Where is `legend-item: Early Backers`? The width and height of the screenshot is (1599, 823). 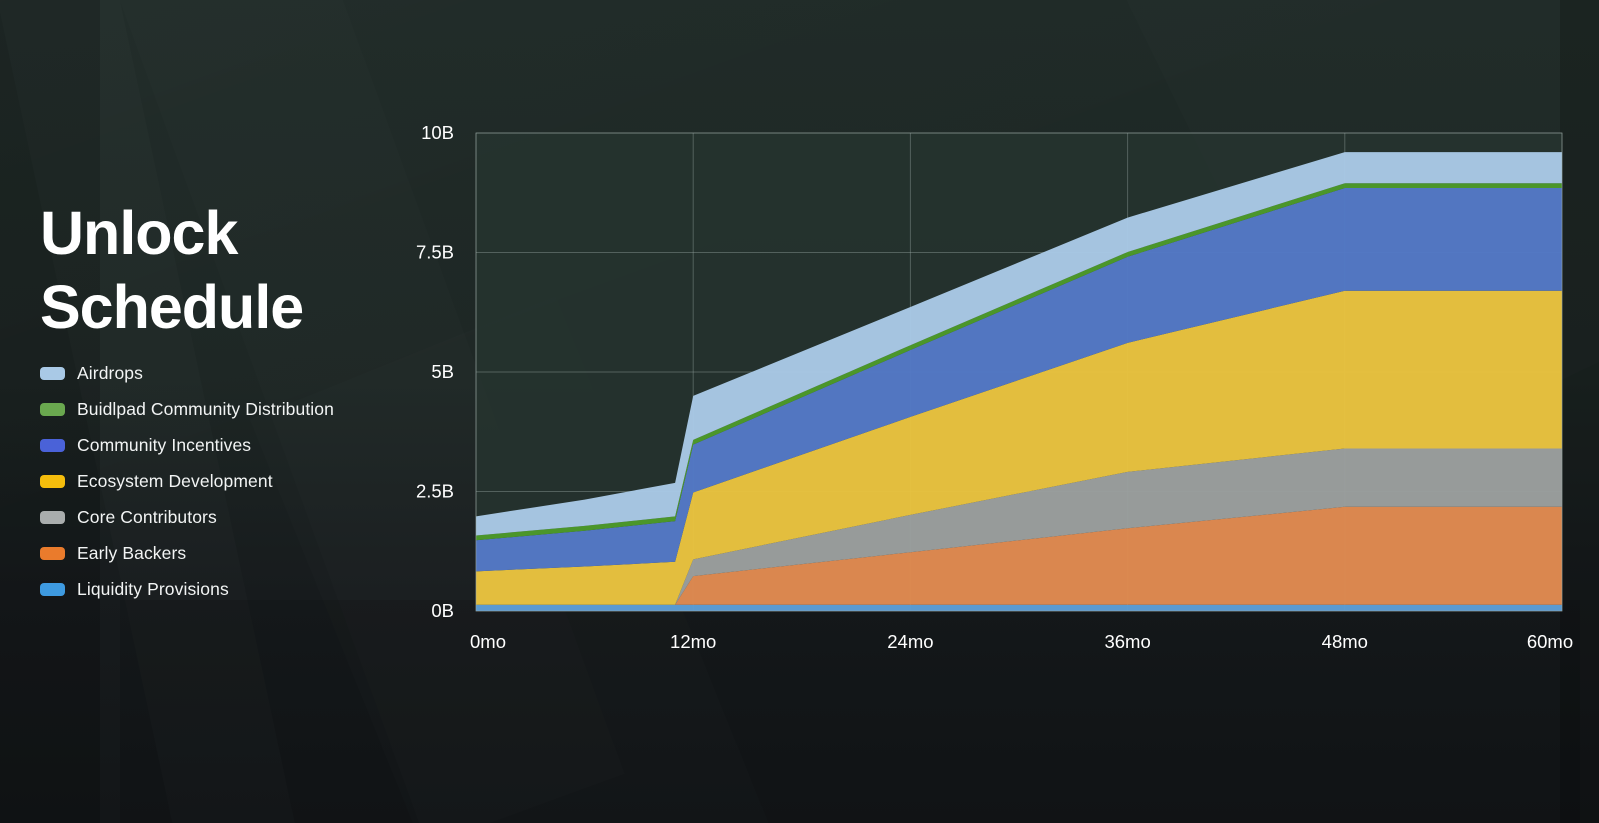
legend-item: Early Backers is located at coordinates (240, 553).